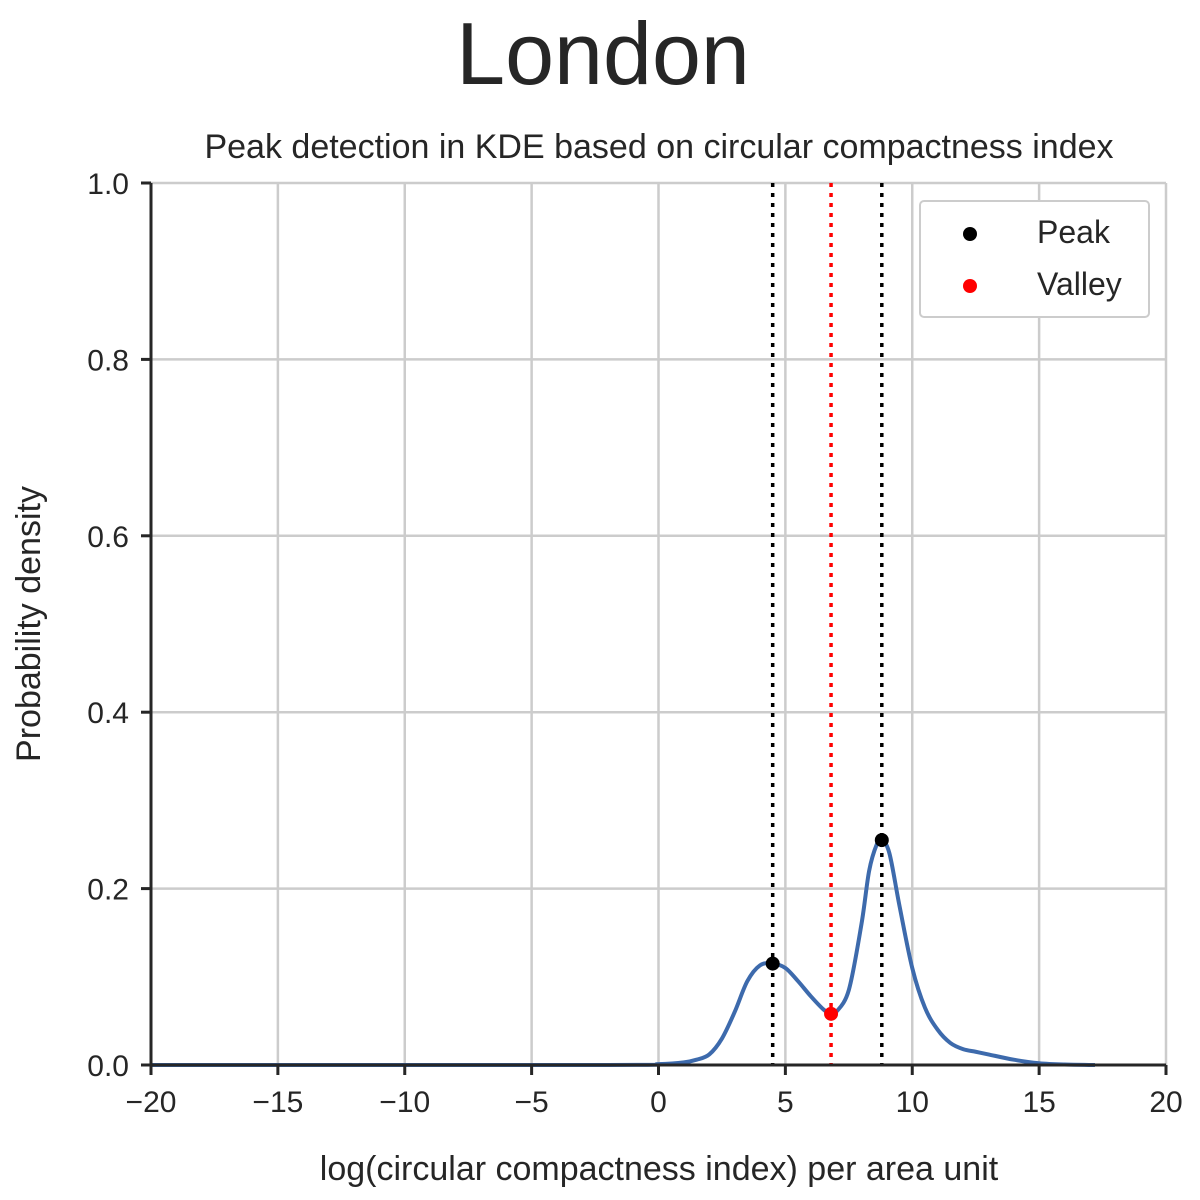 The height and width of the screenshot is (1200, 1200). Describe the element at coordinates (108, 890) in the screenshot. I see `y-tick-label-1: 0.2` at that location.